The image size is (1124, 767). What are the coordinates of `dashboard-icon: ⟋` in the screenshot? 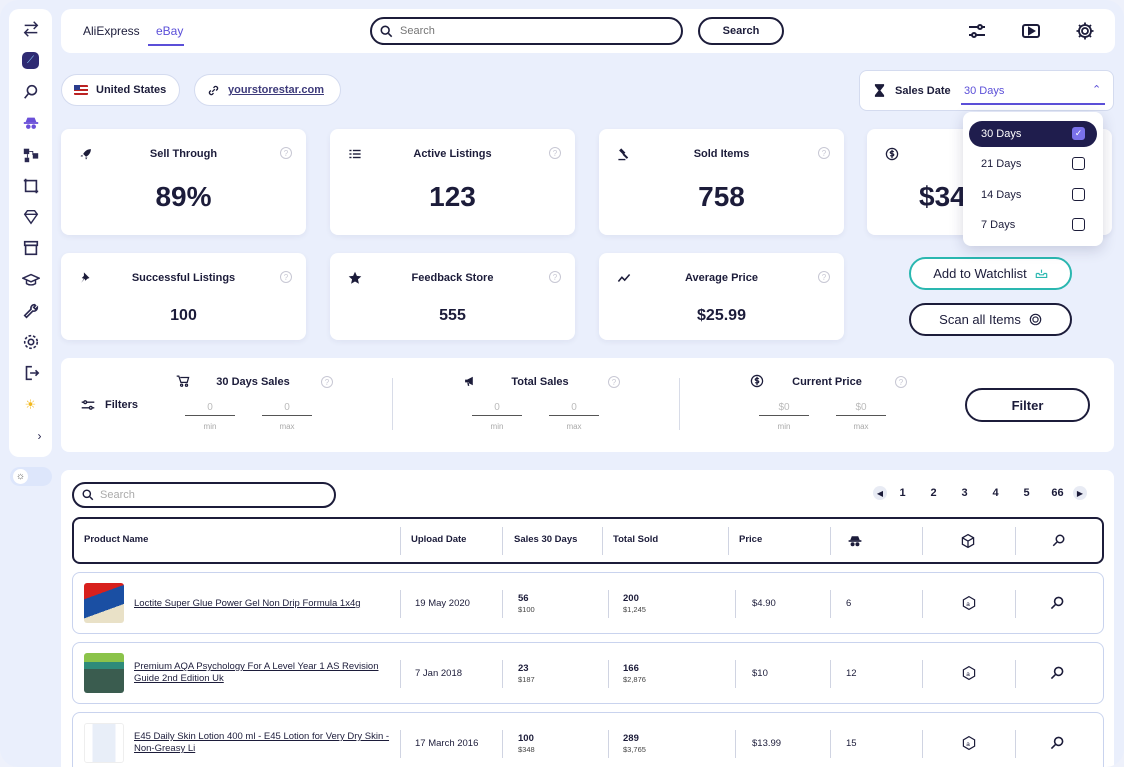 It's located at (31, 60).